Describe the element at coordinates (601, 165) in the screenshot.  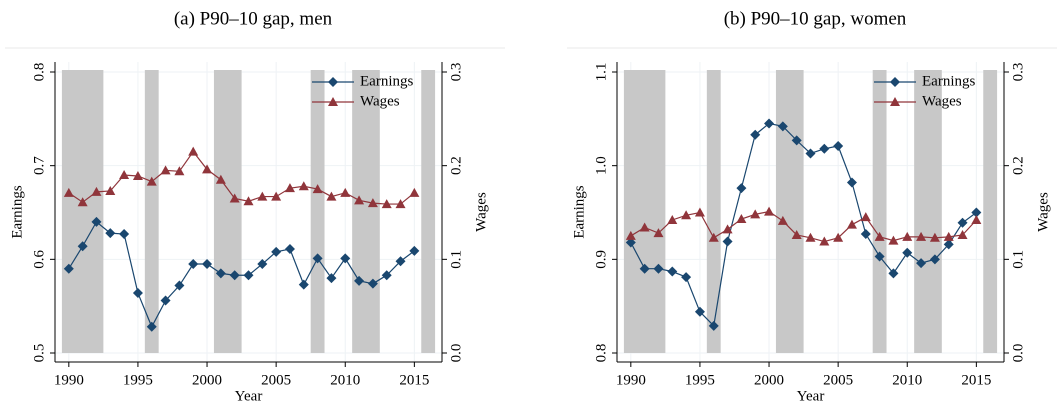
I see `y-tick-label: 1.0` at that location.